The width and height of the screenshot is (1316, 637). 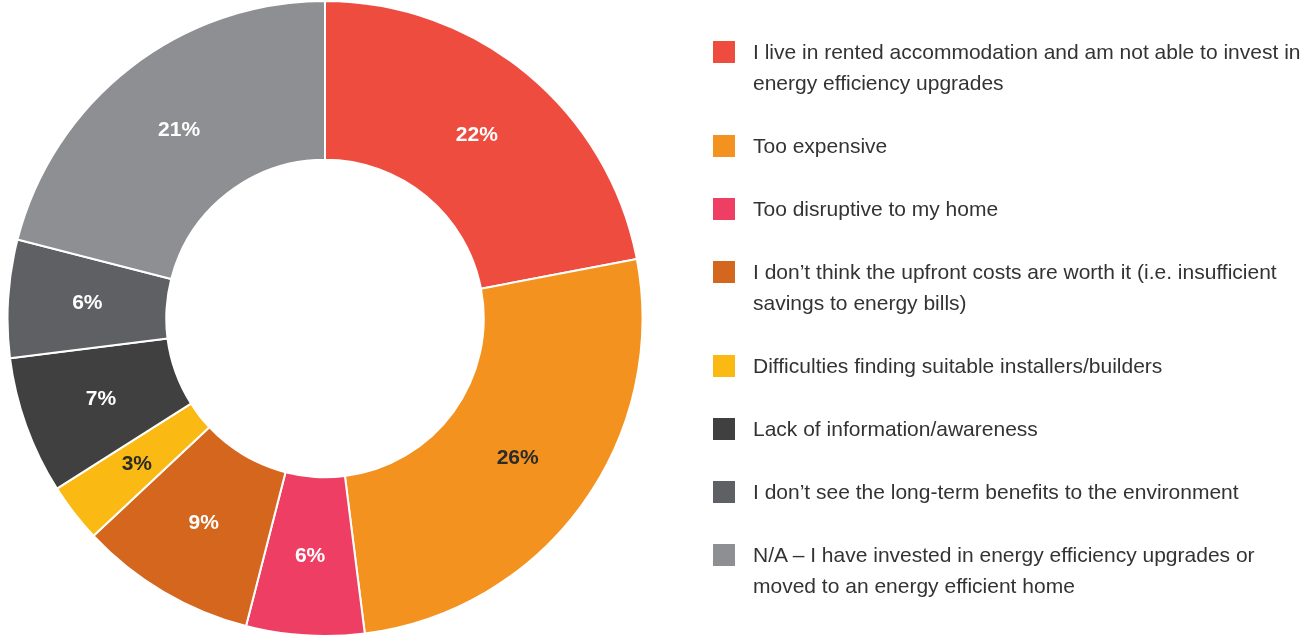 What do you see at coordinates (477, 133) in the screenshot?
I see `data-label: 22%` at bounding box center [477, 133].